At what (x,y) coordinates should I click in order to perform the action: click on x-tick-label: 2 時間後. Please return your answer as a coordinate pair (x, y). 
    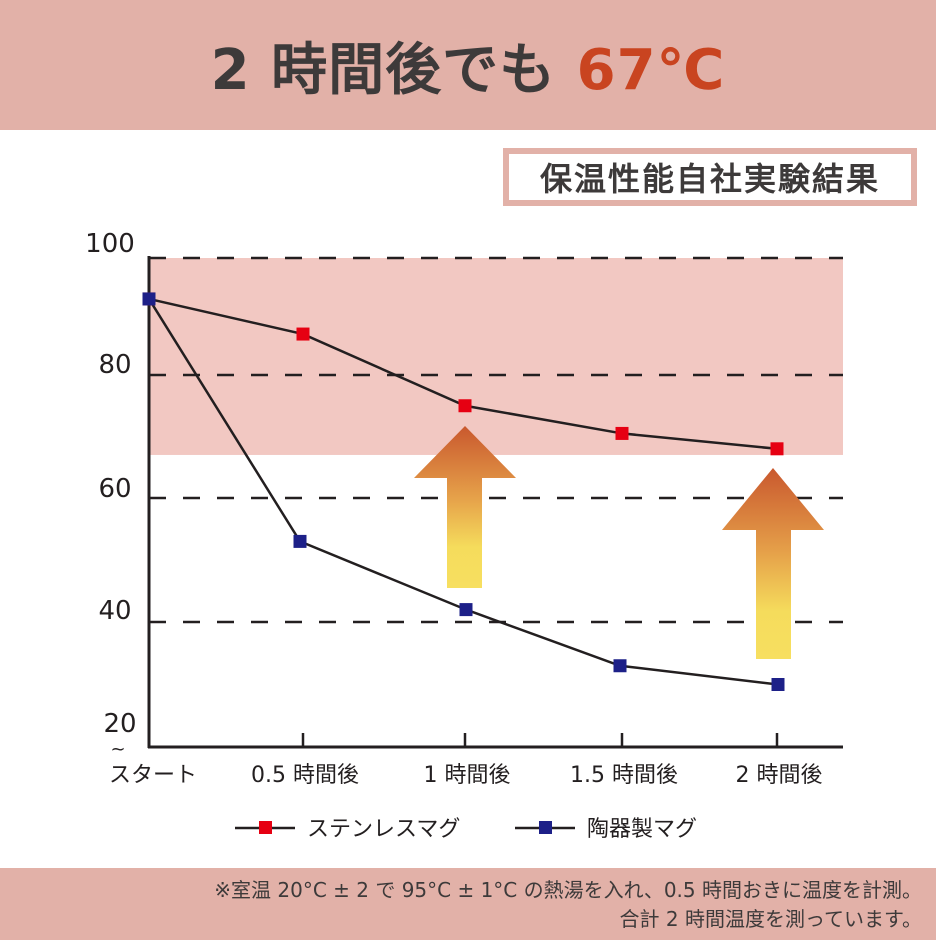
    Looking at the image, I should click on (779, 775).